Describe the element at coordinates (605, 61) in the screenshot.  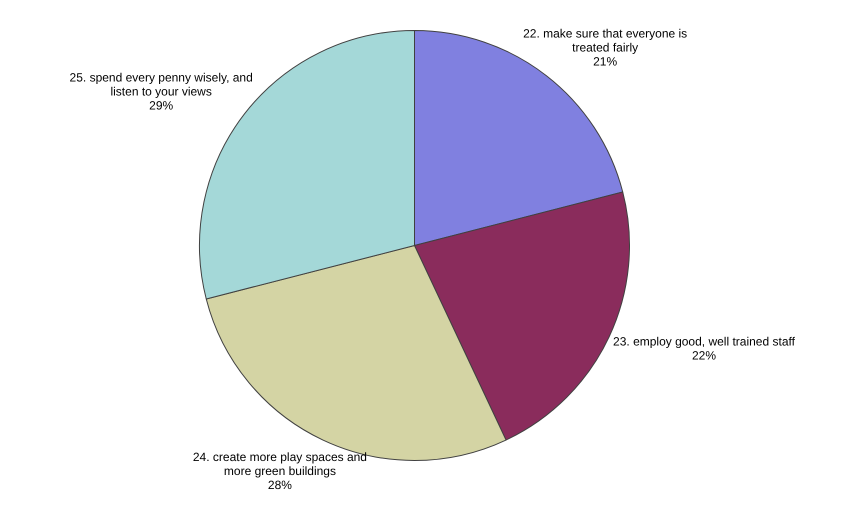
I see `data-label: 21%` at that location.